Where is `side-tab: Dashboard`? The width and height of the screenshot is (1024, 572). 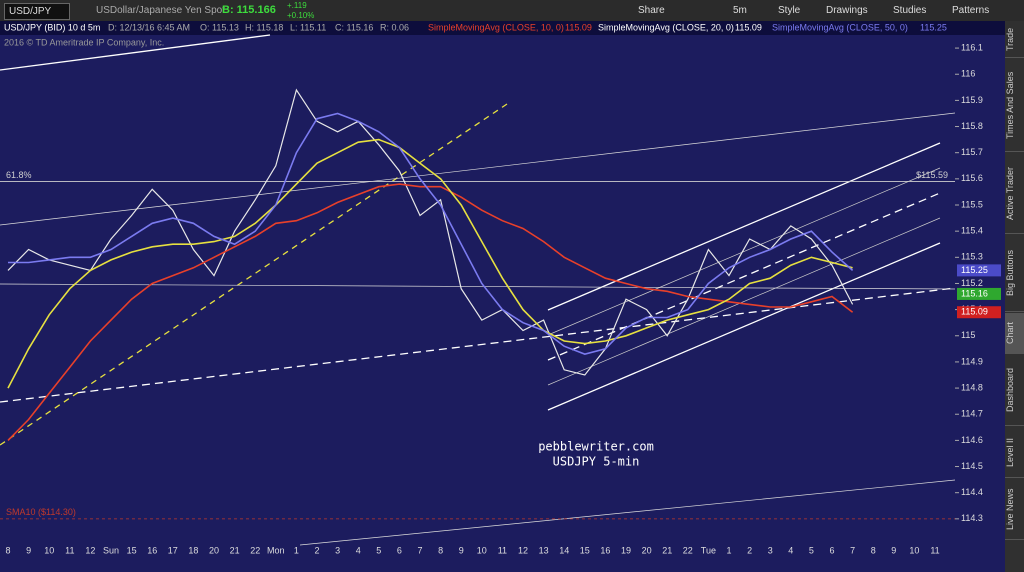 side-tab: Dashboard is located at coordinates (1014, 390).